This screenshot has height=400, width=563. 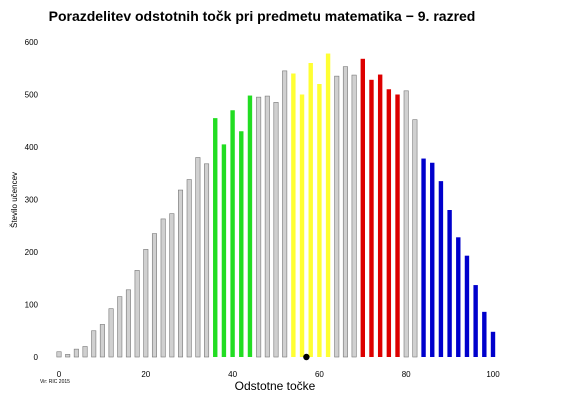 I want to click on x-tick-label: 80, so click(x=406, y=374).